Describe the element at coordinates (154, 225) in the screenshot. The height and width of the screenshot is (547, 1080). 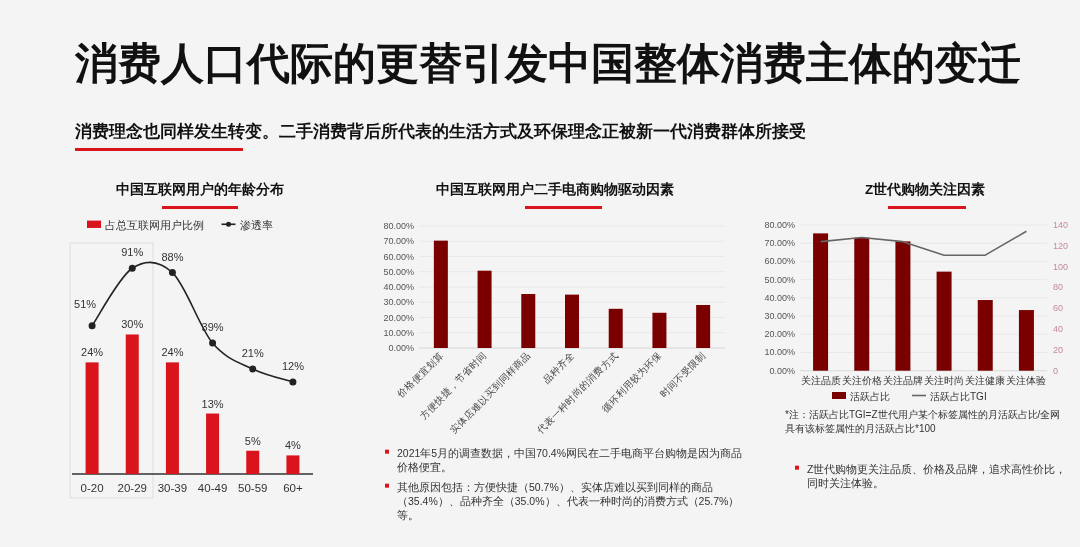
I see `legend-label: 占总互联网用户比例` at that location.